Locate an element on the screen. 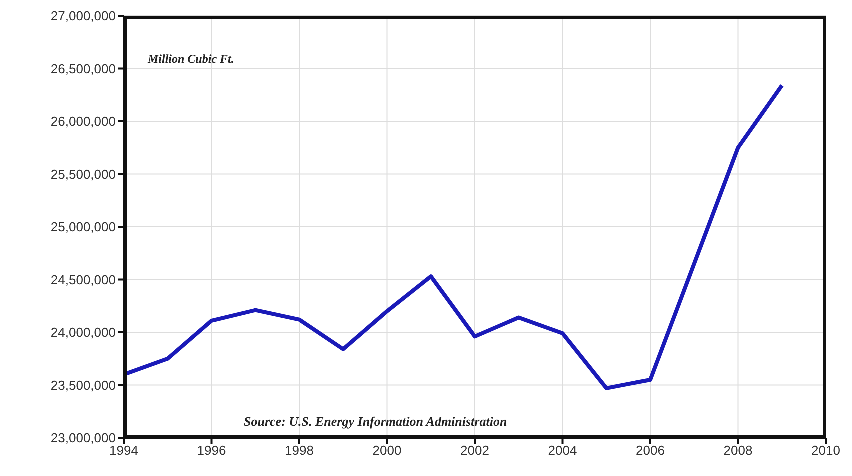 Image resolution: width=852 pixels, height=476 pixels. y-tick-label: 24,000,000 is located at coordinates (83, 332).